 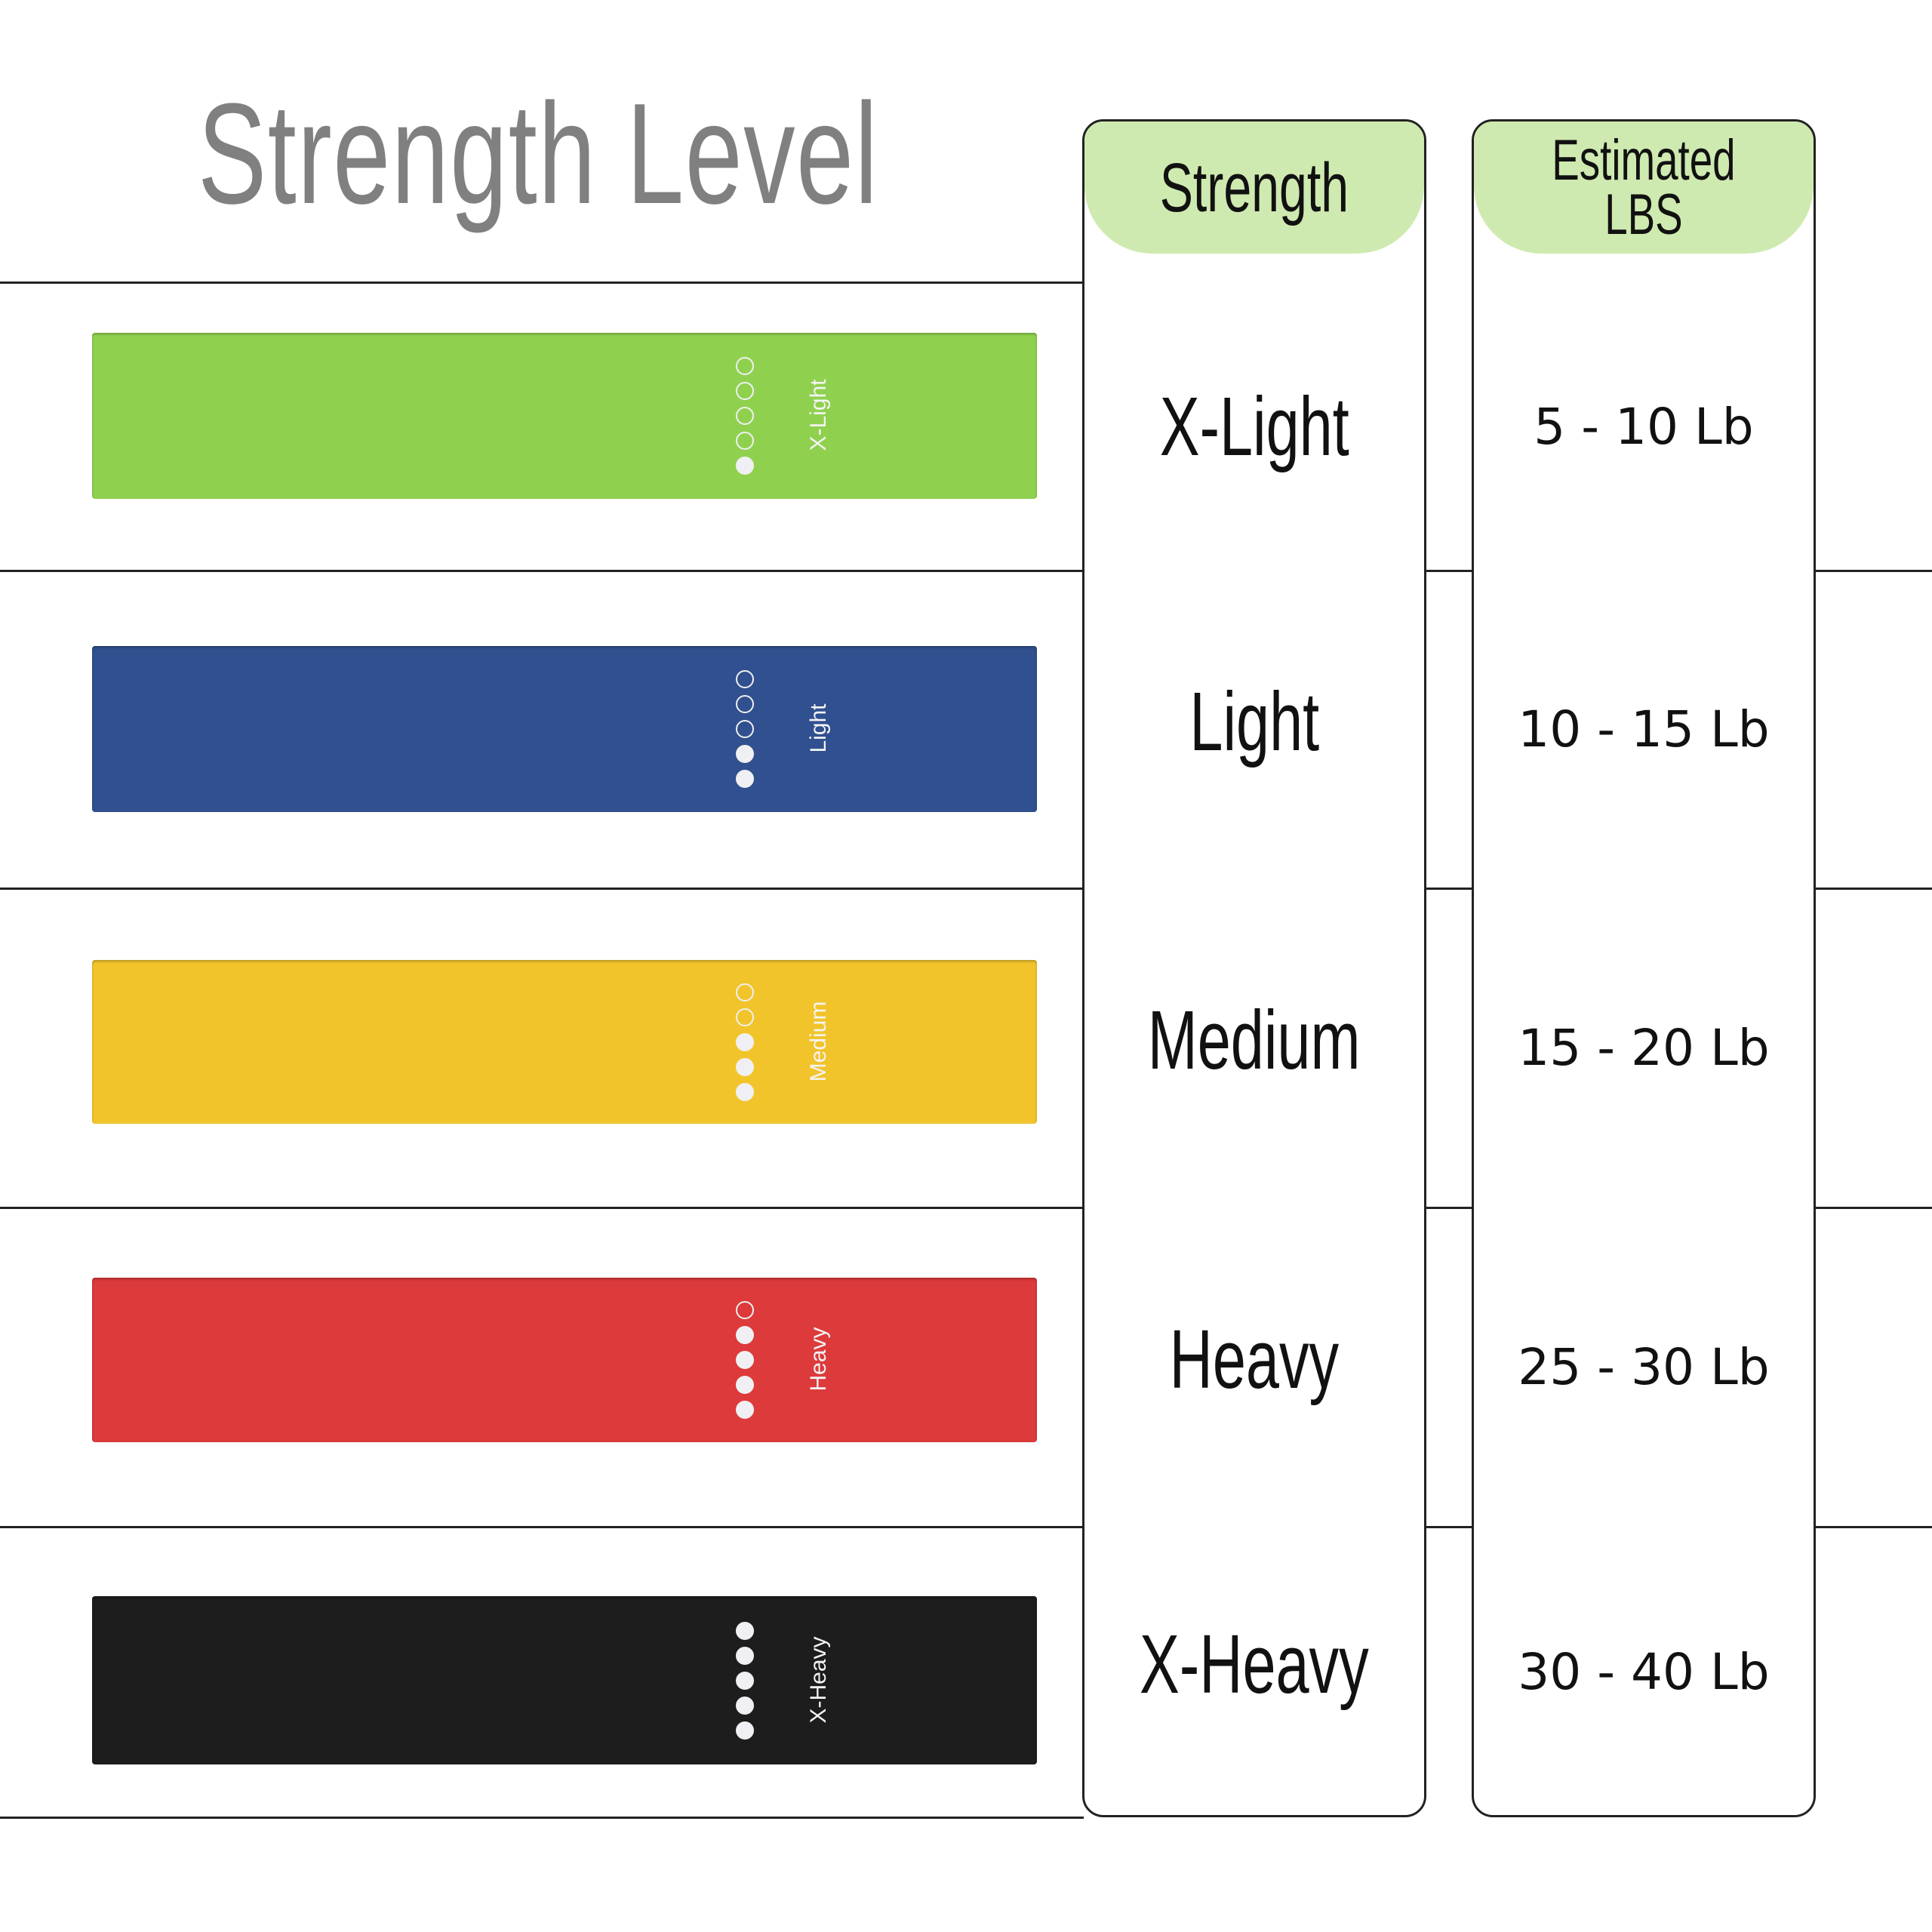 I want to click on lbs-cell: 5 - 10 Lb, so click(x=1644, y=426).